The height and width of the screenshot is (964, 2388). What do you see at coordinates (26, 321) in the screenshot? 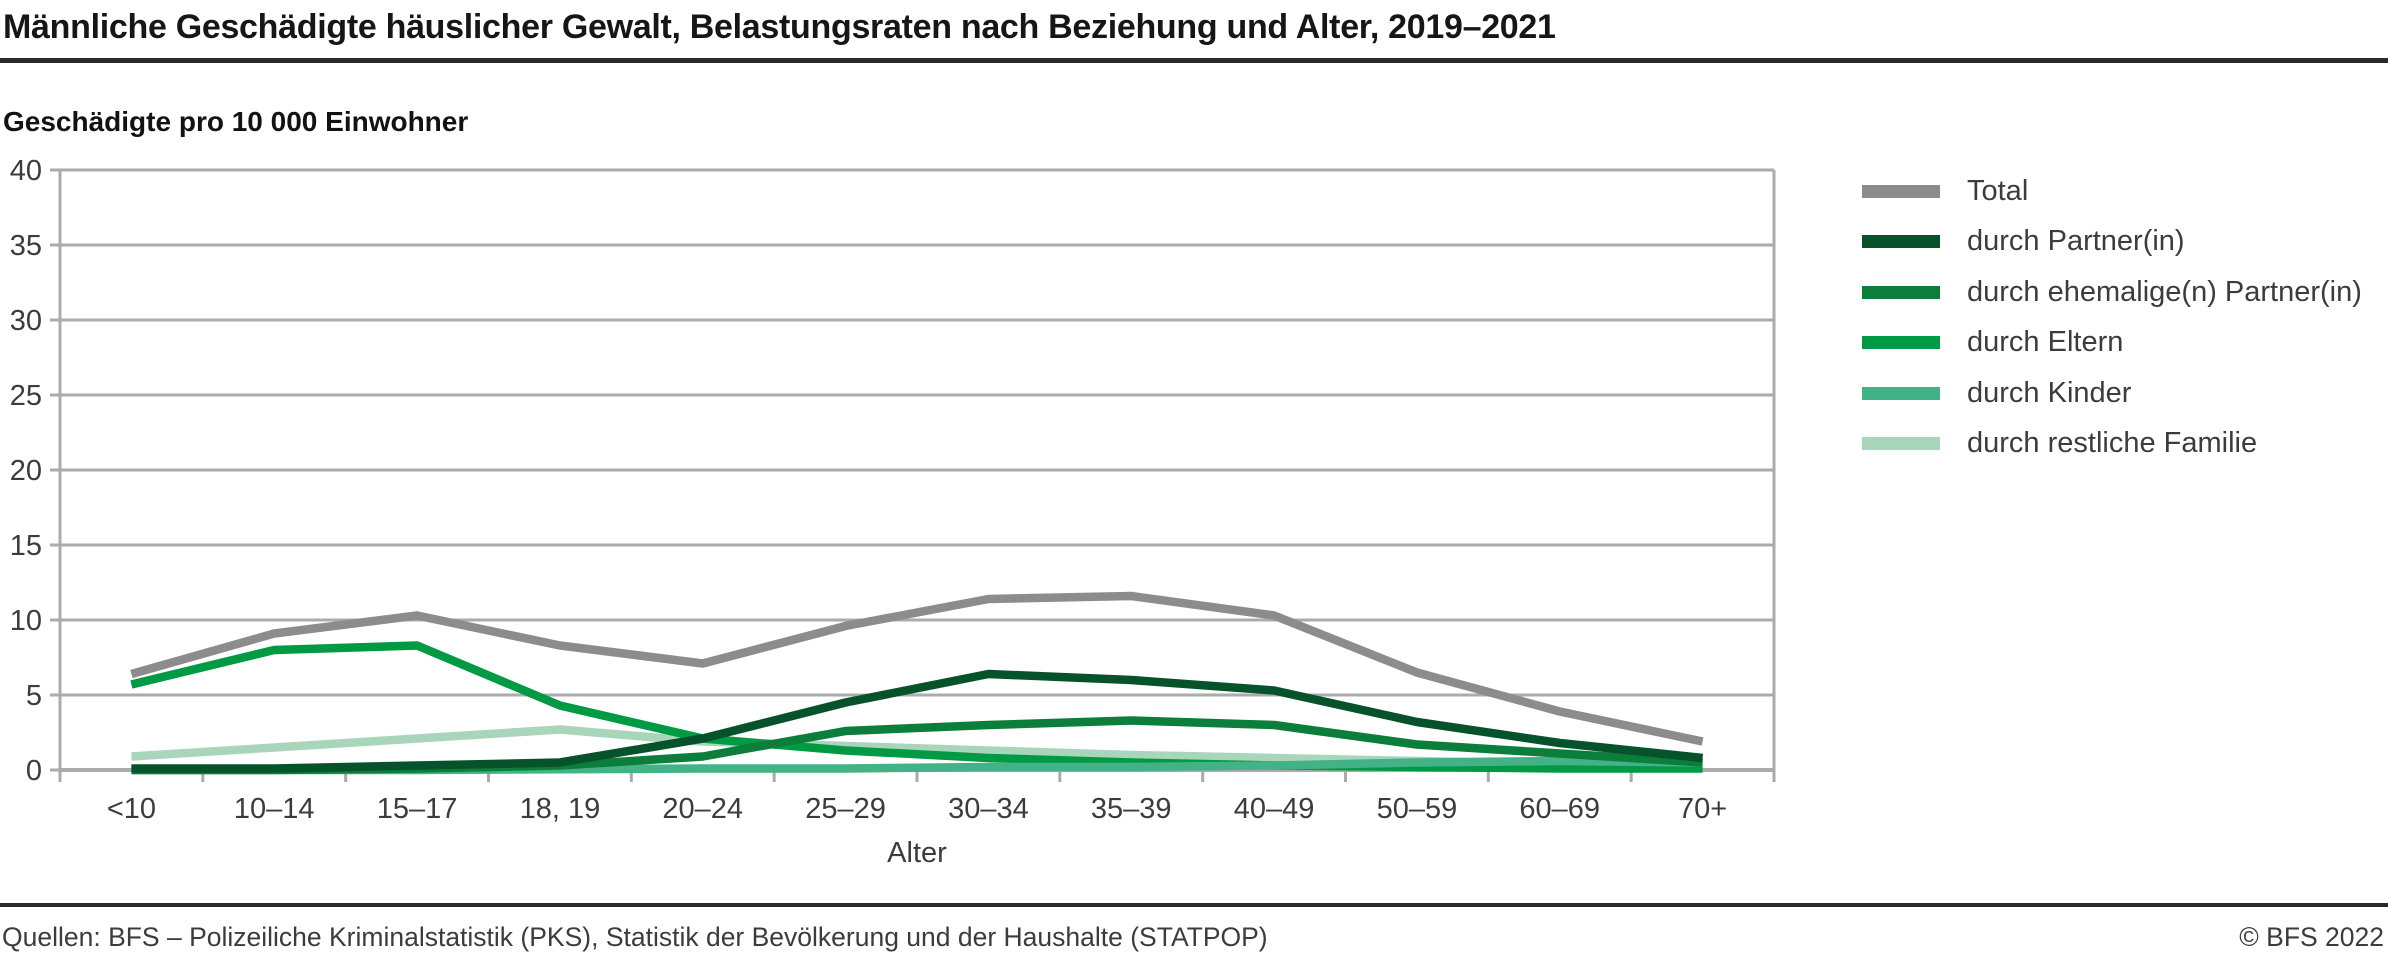
I see `y-tick-label: 30` at bounding box center [26, 321].